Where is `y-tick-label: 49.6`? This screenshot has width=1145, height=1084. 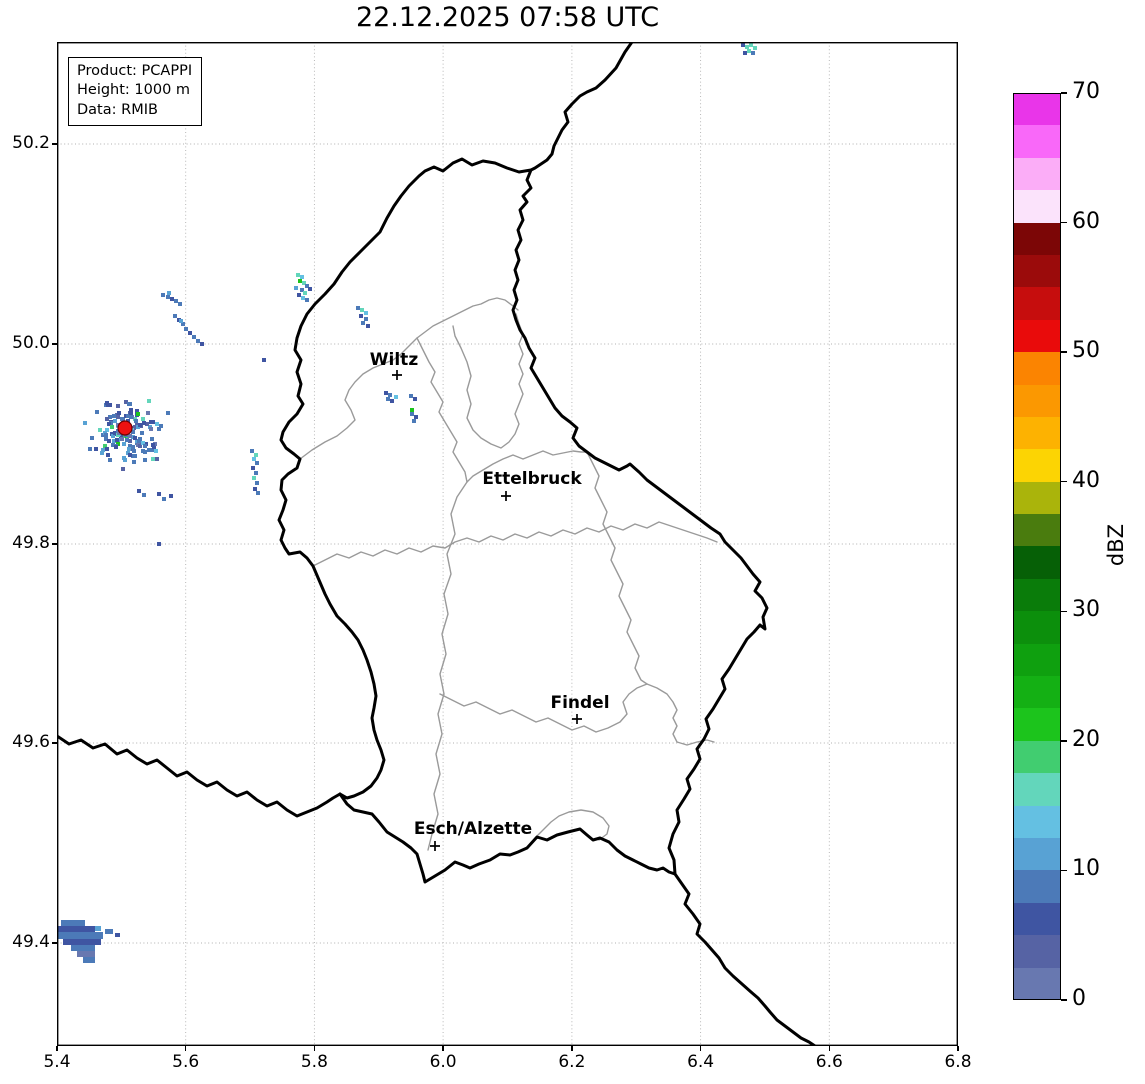 y-tick-label: 49.6 is located at coordinates (31, 742).